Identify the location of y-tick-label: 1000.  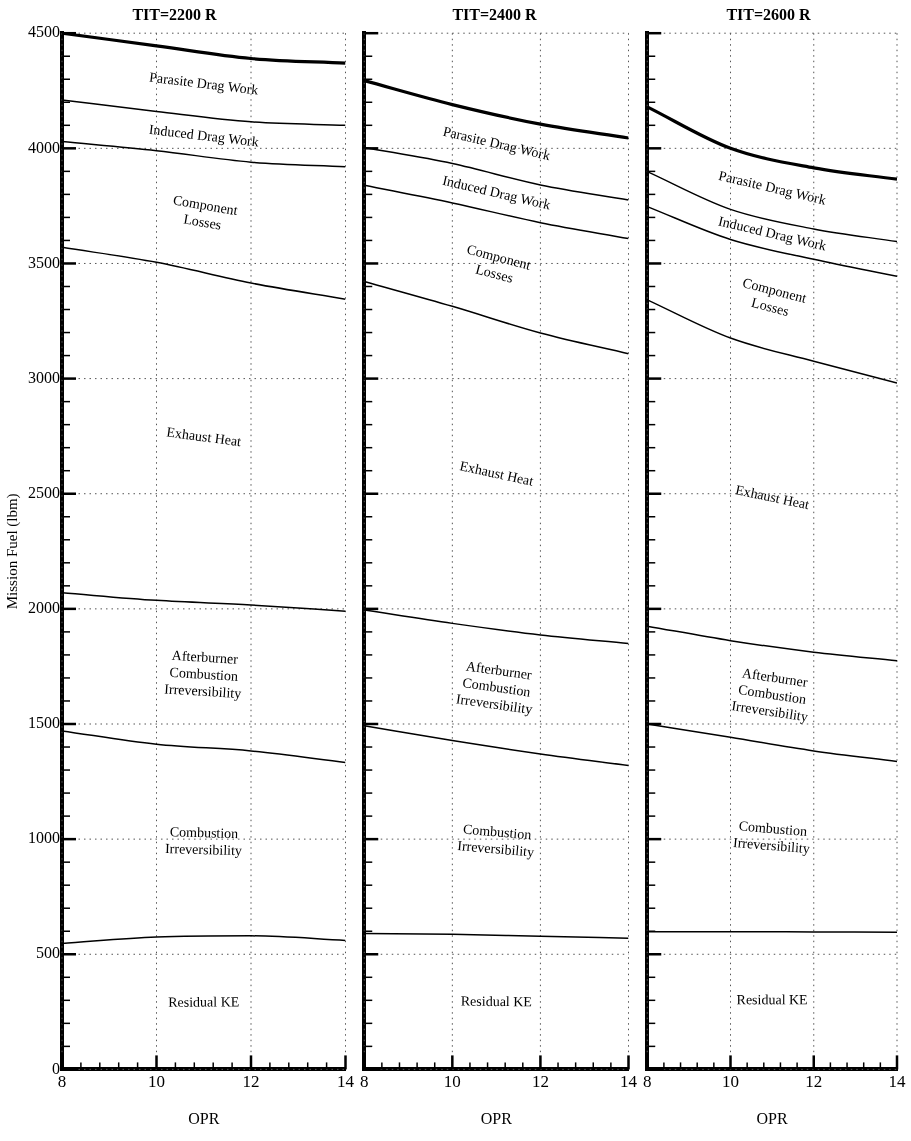
(44, 838).